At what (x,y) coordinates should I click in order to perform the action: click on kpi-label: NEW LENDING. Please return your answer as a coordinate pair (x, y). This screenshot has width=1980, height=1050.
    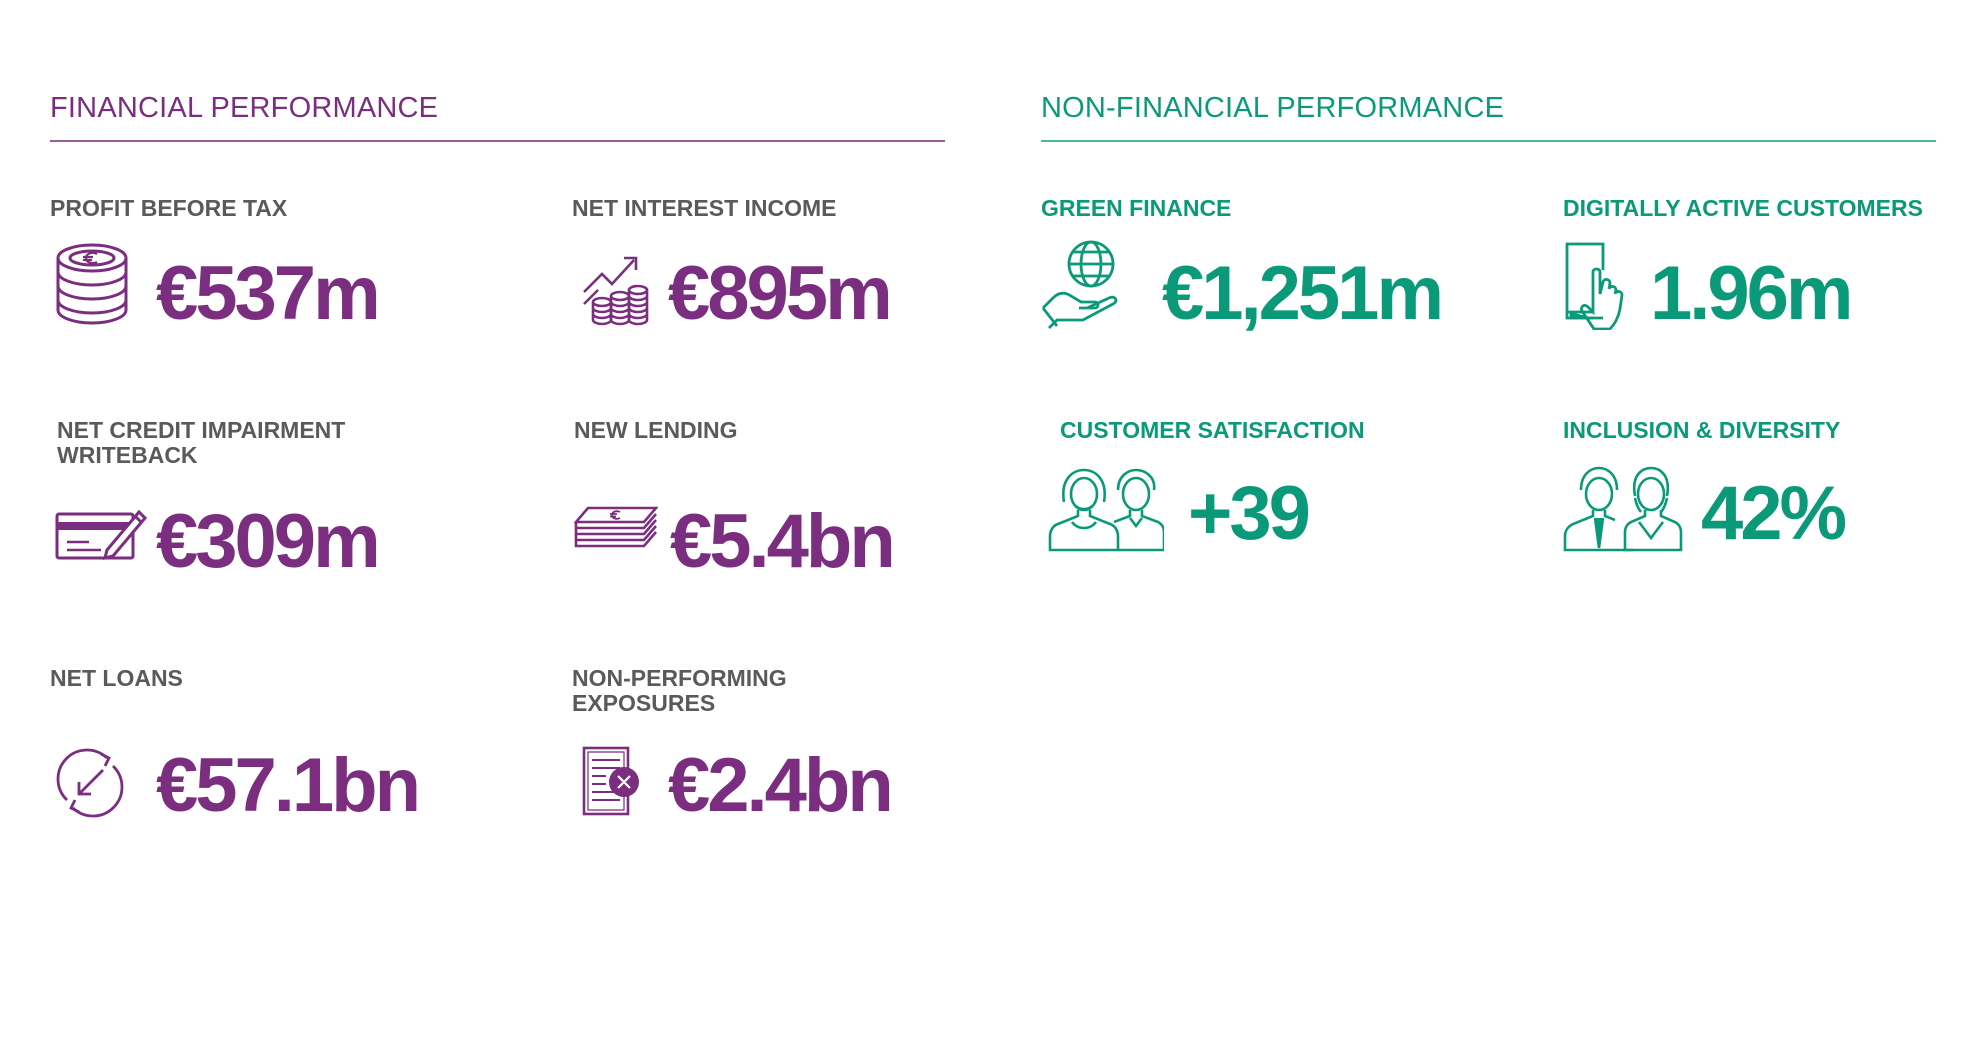
    Looking at the image, I should click on (656, 430).